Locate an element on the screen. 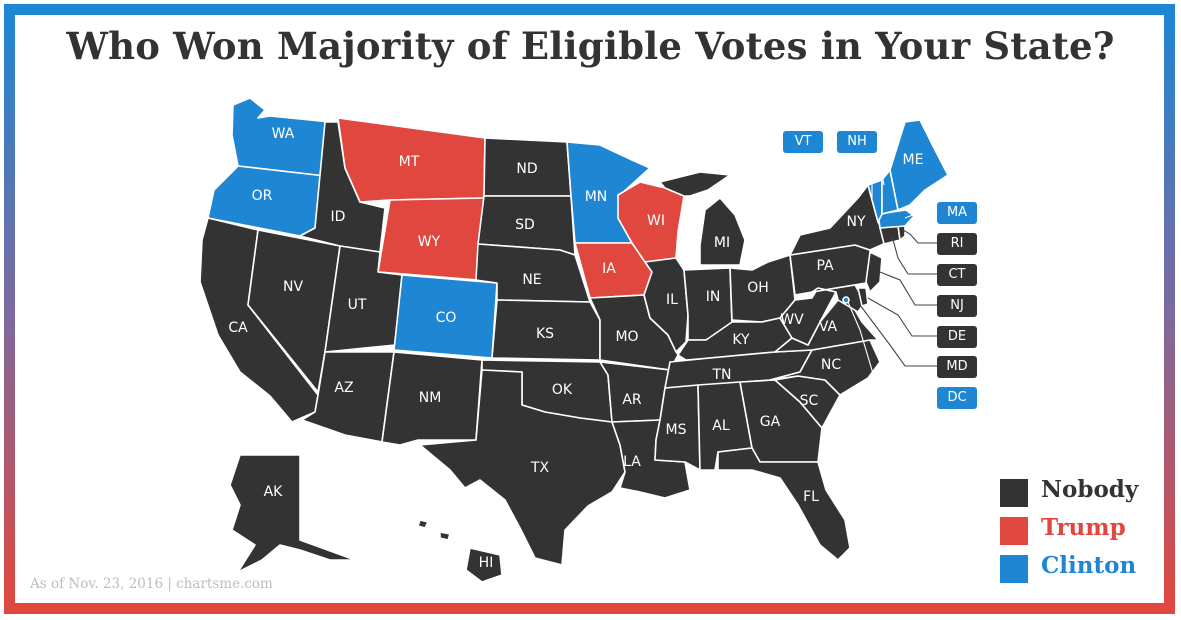 The height and width of the screenshot is (620, 1181). label-nc: NC is located at coordinates (831, 365).